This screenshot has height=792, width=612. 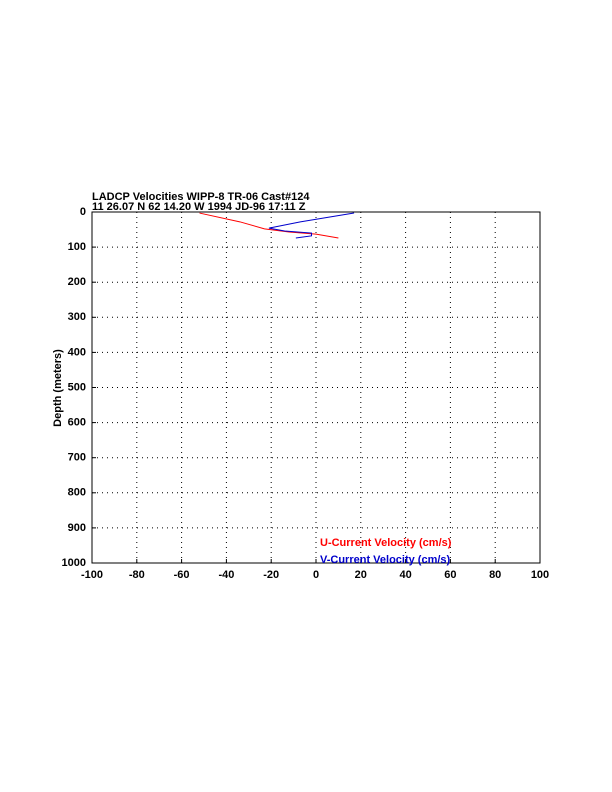 I want to click on chart-subtitle: 11 26.07 N 62 14.20 W 1994 JD-96 17:11 Z, so click(x=199, y=207).